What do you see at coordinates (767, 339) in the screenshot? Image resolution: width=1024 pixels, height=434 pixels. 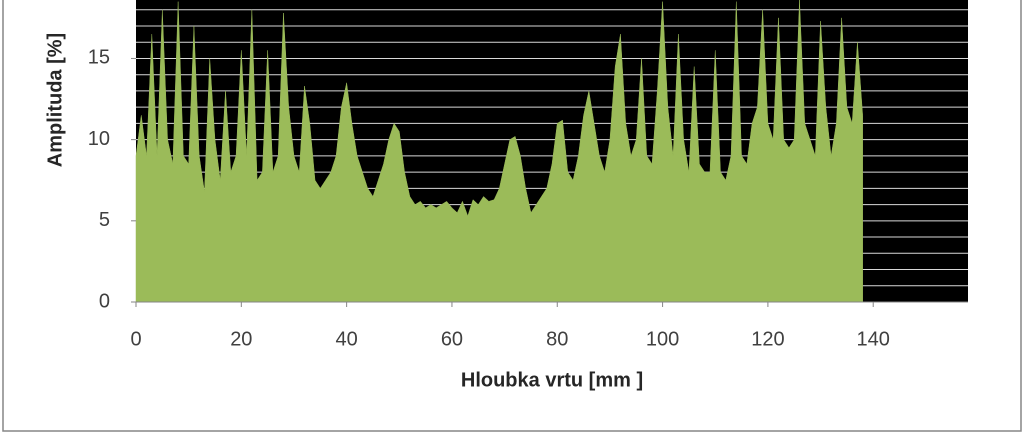 I see `x-tick-label: 120` at bounding box center [767, 339].